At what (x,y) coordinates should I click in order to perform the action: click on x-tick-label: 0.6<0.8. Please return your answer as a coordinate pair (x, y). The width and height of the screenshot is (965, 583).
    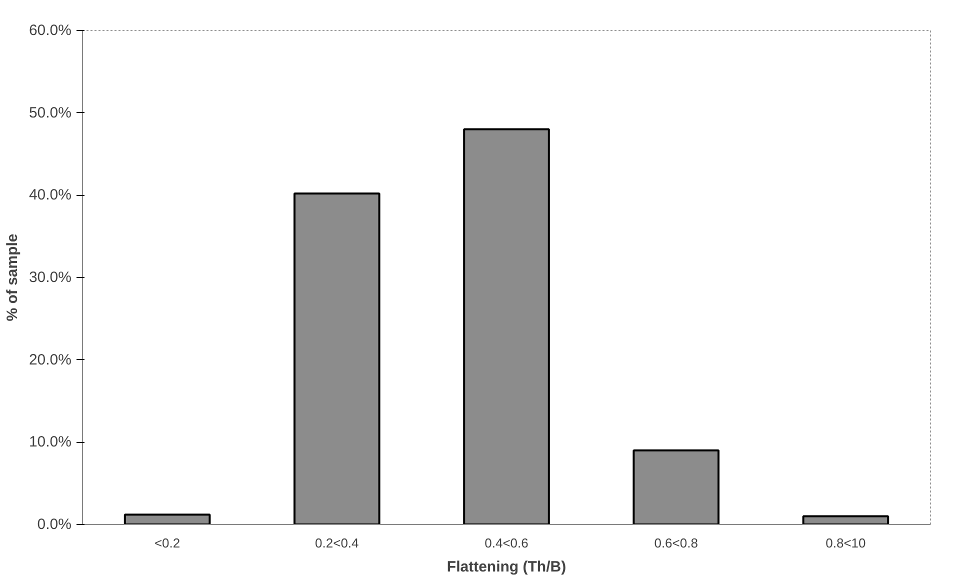
    Looking at the image, I should click on (676, 543).